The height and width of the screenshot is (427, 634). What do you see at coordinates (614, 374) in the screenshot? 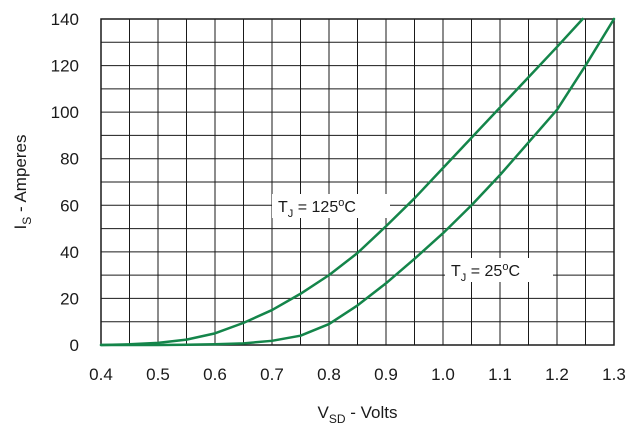
I see `x-tick-label: 1.3` at bounding box center [614, 374].